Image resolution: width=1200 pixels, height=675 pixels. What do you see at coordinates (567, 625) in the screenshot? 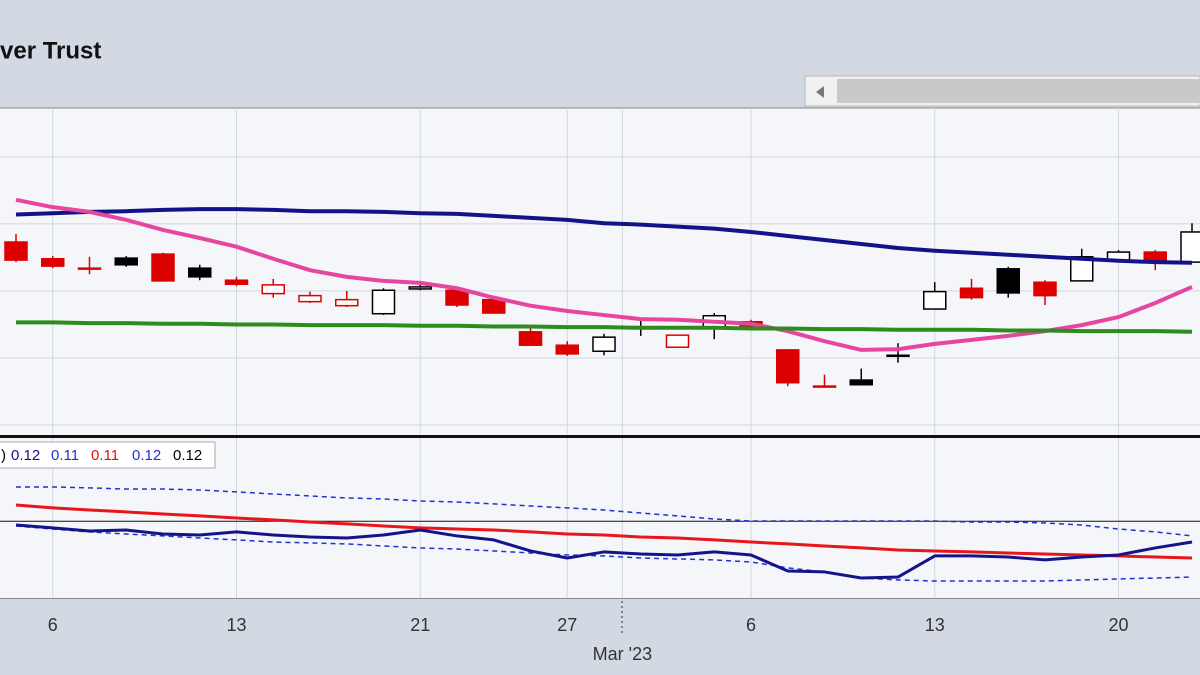
I see `x-tick-label: 27` at bounding box center [567, 625].